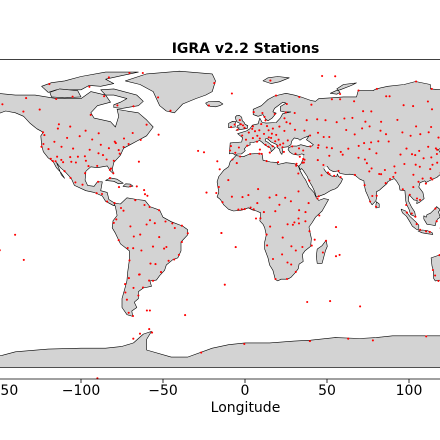  Describe the element at coordinates (245, 49) in the screenshot. I see `chart-title: IGRA v2.2 Stations` at that location.